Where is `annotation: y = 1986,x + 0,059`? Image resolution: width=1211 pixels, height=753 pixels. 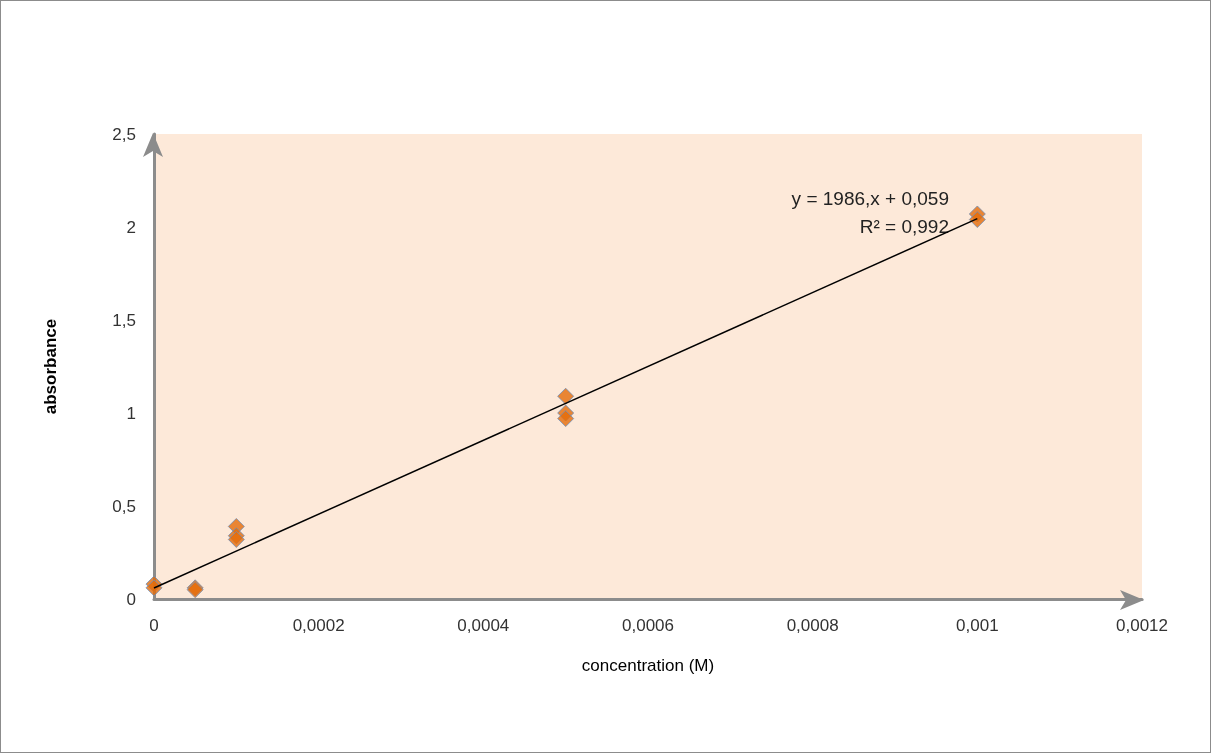 annotation: y = 1986,x + 0,059 is located at coordinates (870, 198).